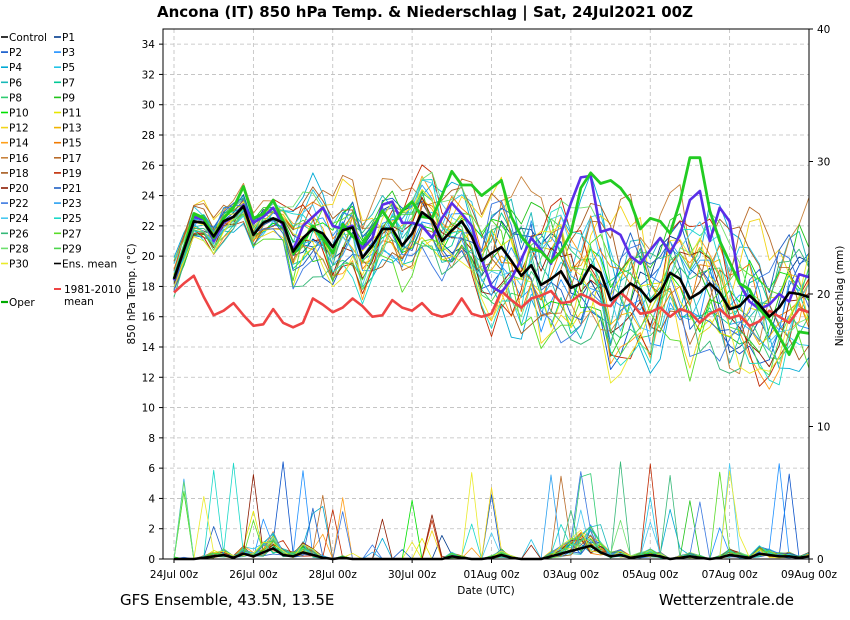 The image size is (850, 620). I want to click on x-axis-label: Date (UTC), so click(485, 591).